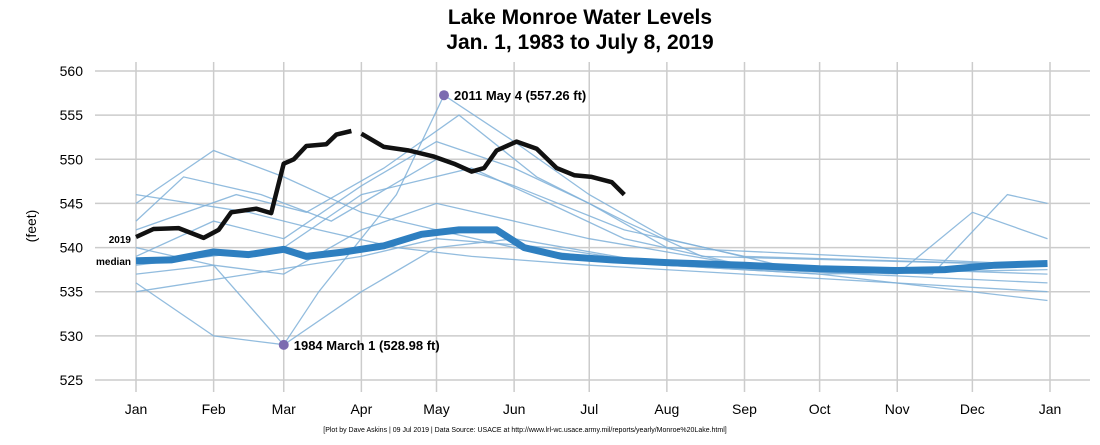 This screenshot has width=1100, height=445. Describe the element at coordinates (367, 345) in the screenshot. I see `extreme-point-label: 1984 March 1 (528.98 ft)` at that location.